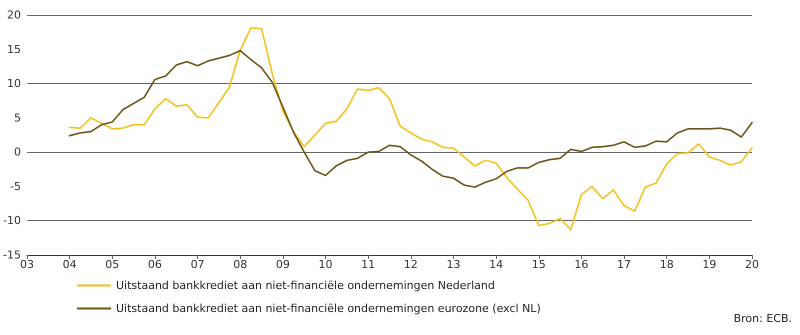 This screenshot has height=335, width=800. I want to click on y-tick-label: 10, so click(13, 83).